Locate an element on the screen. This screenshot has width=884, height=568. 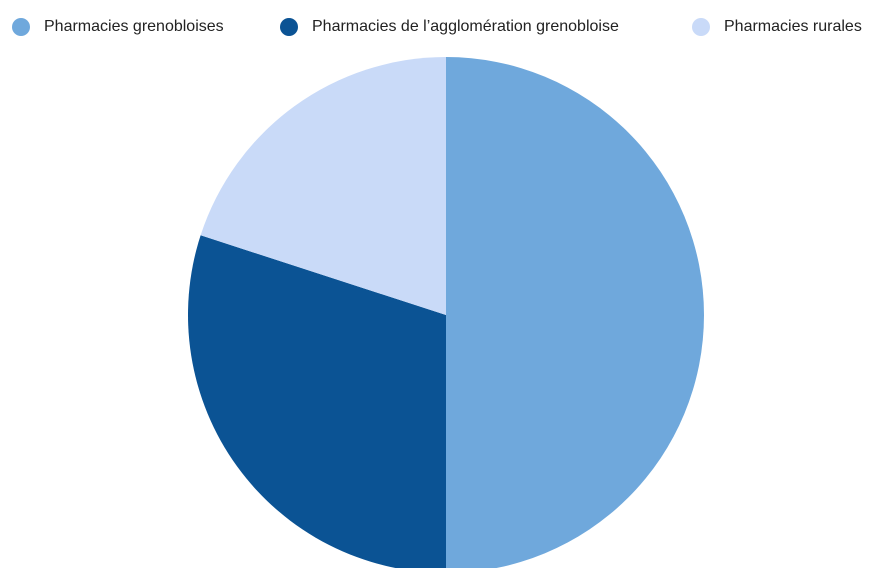
pie-slice is located at coordinates (323, 186).